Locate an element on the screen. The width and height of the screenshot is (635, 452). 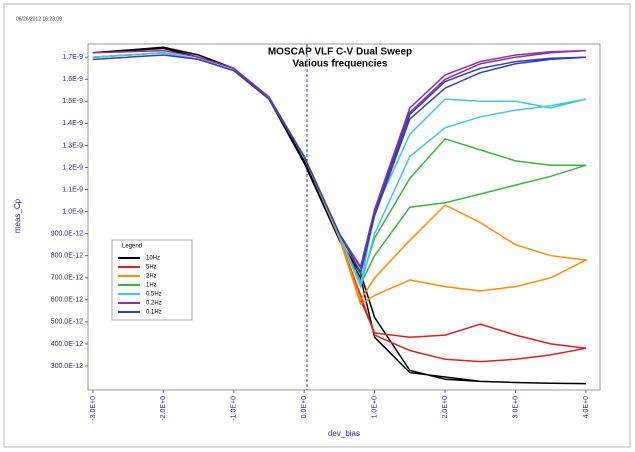
legend-label: 0.2Hz is located at coordinates (154, 304).